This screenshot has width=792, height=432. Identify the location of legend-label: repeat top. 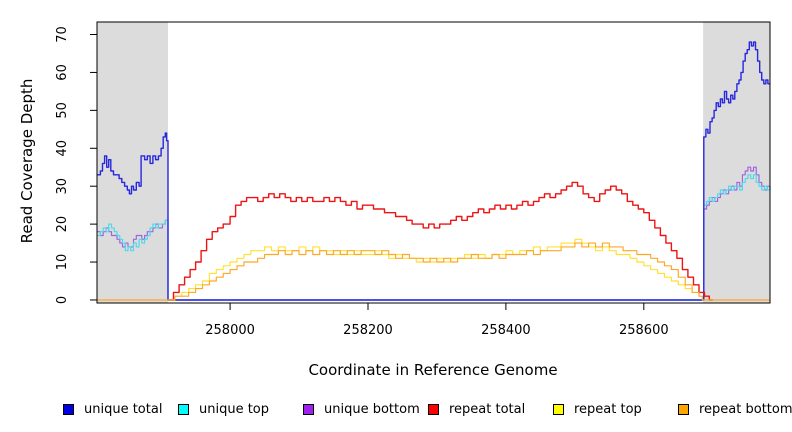
(608, 409).